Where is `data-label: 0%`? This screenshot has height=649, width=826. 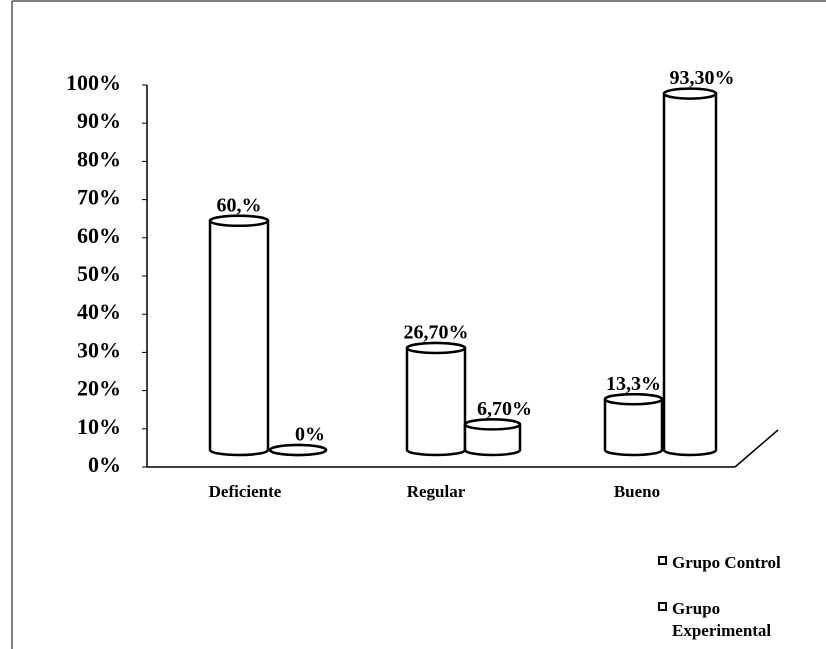
data-label: 0% is located at coordinates (310, 435).